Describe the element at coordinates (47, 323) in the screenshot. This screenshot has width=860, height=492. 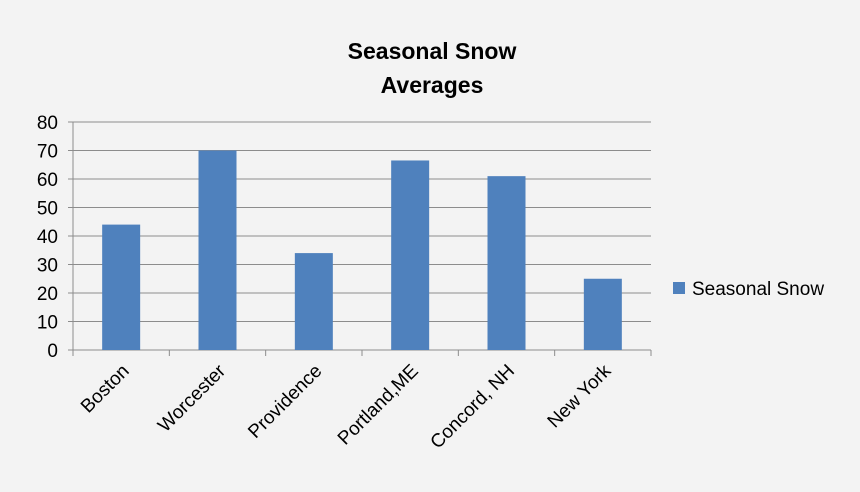
I see `y-tick-label: 10` at that location.